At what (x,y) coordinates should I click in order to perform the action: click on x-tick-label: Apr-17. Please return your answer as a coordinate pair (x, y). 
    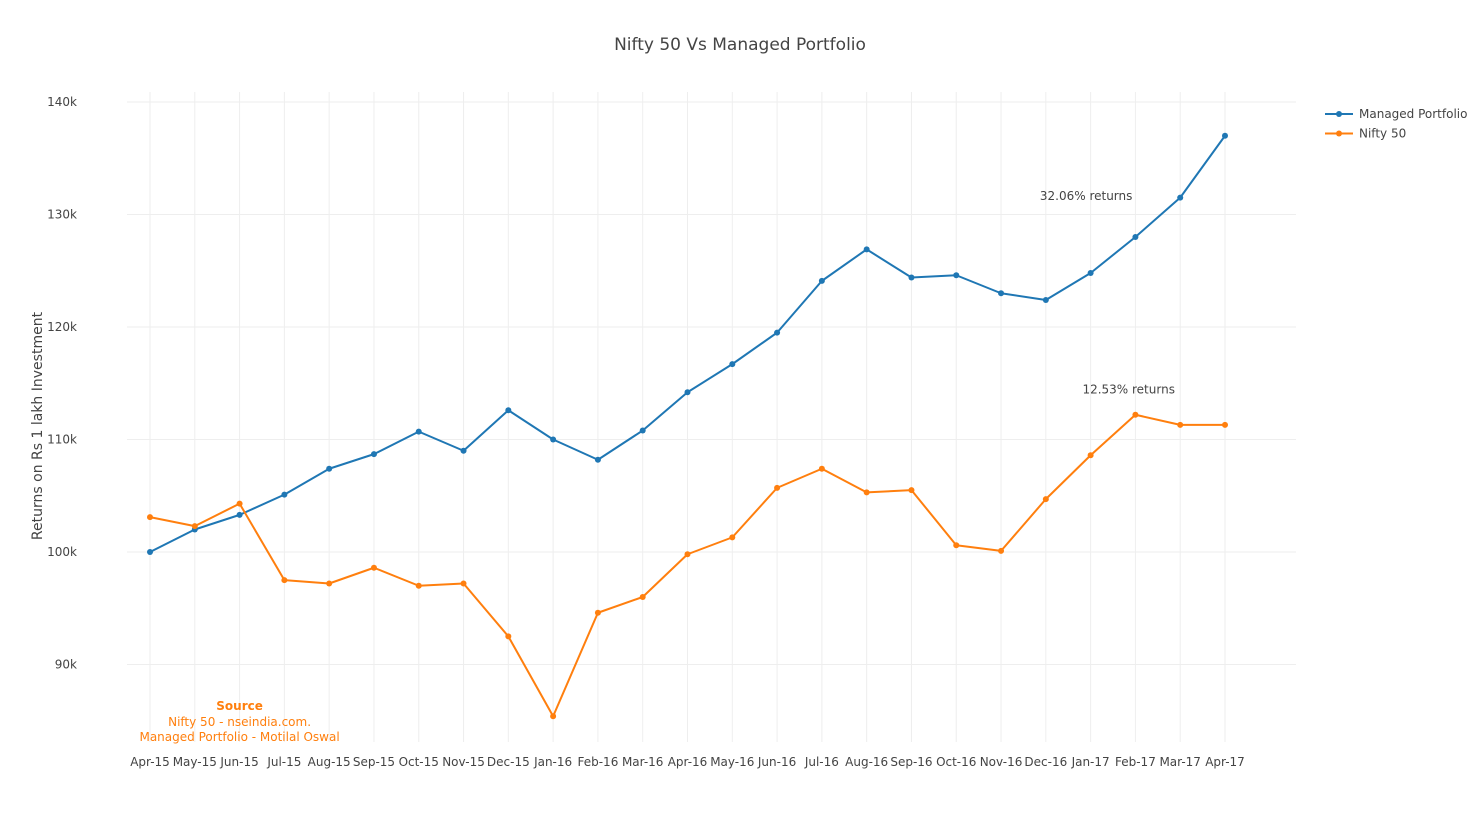
    Looking at the image, I should click on (1225, 762).